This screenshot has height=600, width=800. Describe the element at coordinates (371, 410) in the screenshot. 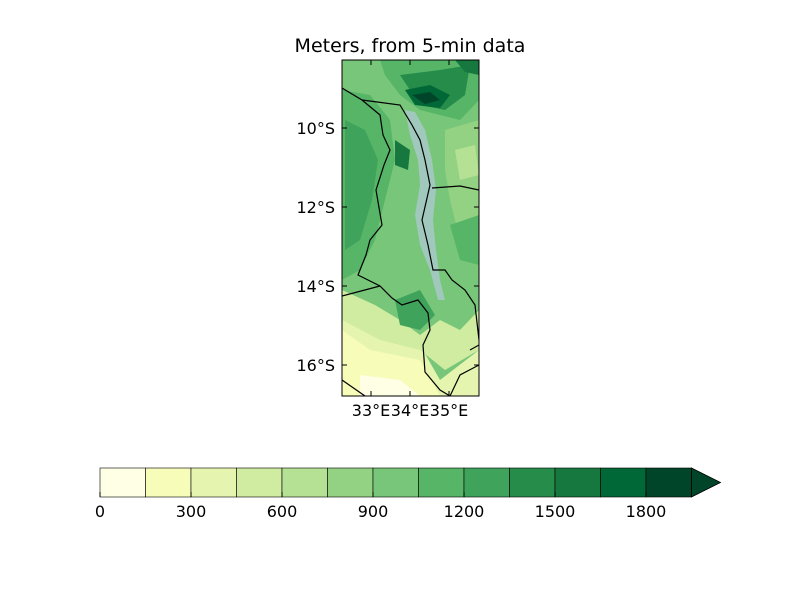

I see `lon-label-33e: 33°E` at that location.